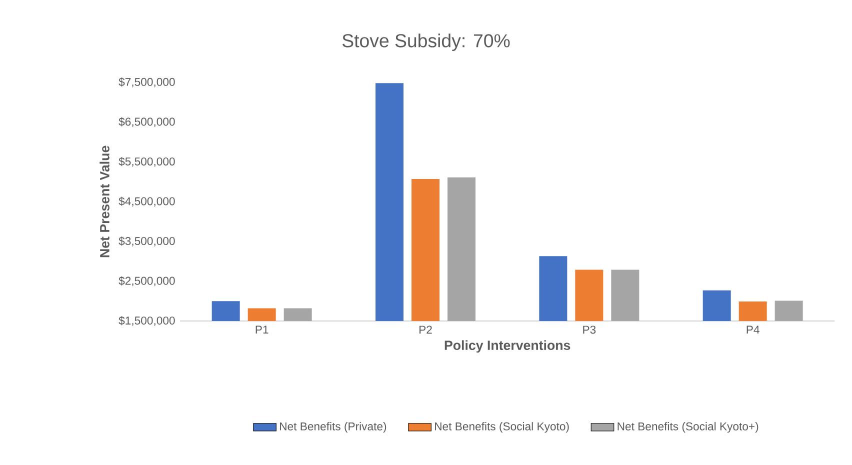  Describe the element at coordinates (146, 281) in the screenshot. I see `y-tick-label: $2,500,000` at that location.